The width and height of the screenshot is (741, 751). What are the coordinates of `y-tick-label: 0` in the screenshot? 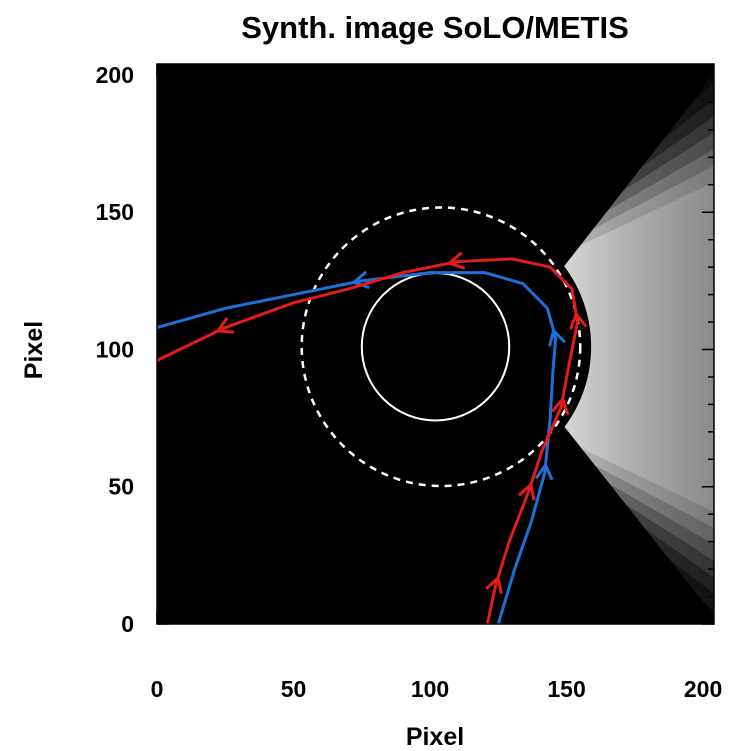 It's located at (127, 624).